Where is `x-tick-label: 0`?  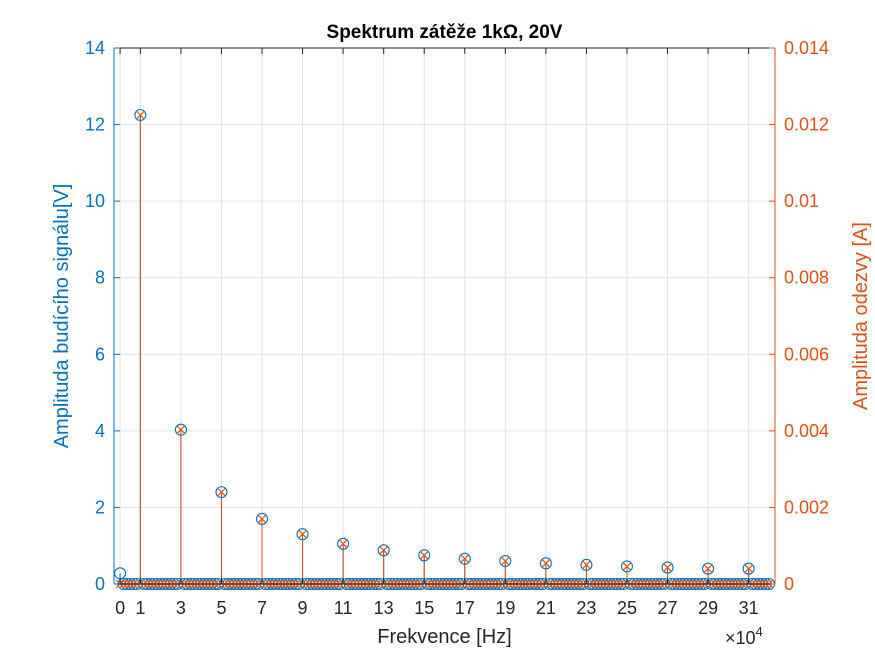 x-tick-label: 0 is located at coordinates (120, 608).